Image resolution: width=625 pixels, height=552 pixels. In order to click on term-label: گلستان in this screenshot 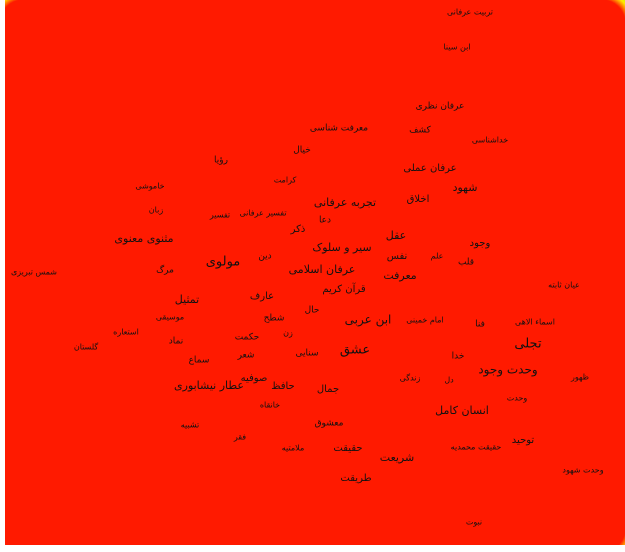, I will do `click(86, 347)`.